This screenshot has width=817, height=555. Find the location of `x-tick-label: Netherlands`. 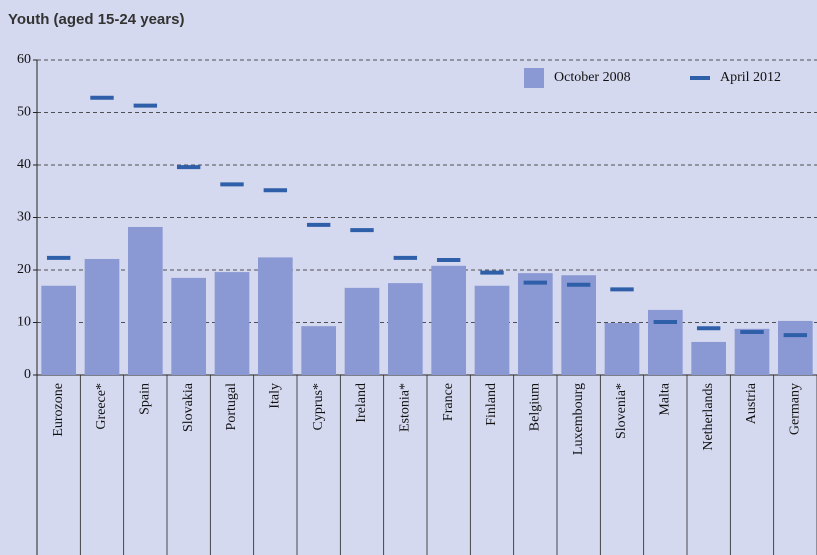

x-tick-label: Netherlands is located at coordinates (708, 417).